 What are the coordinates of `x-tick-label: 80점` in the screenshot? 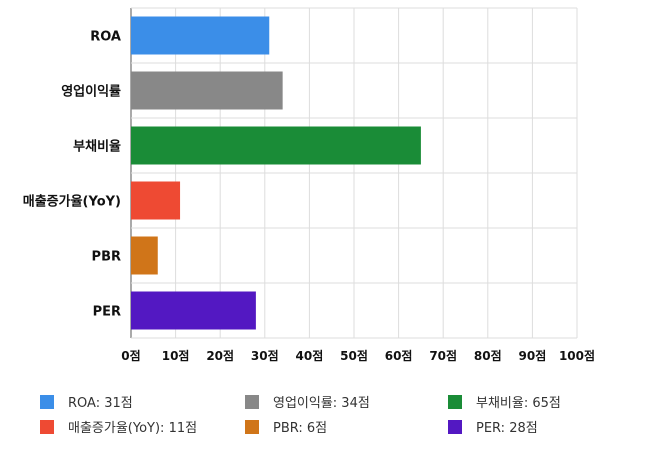 It's located at (488, 355).